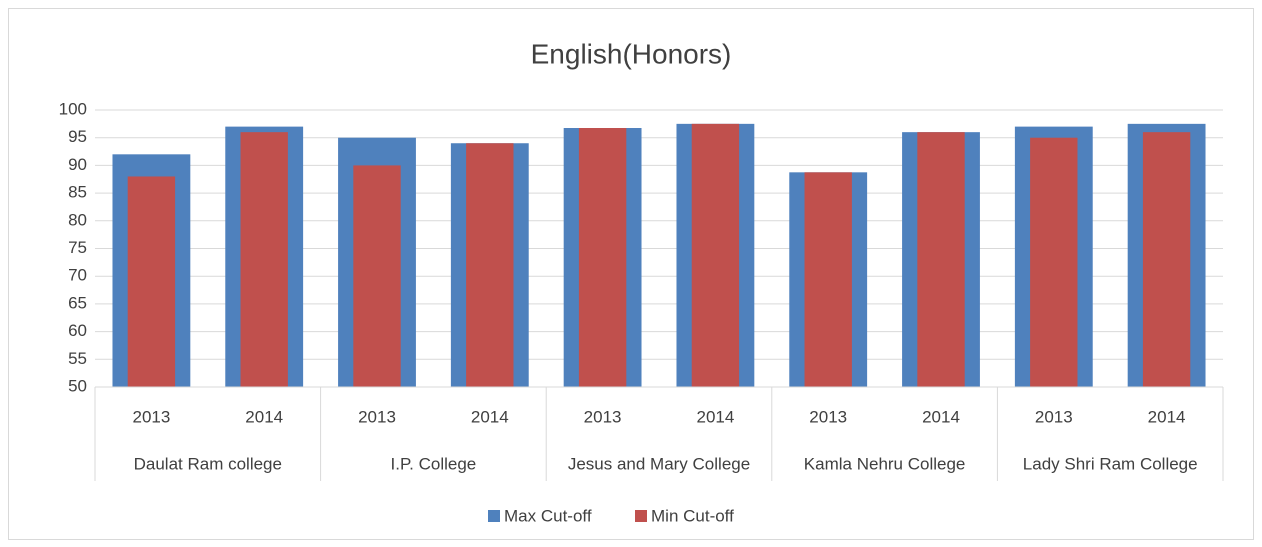 The image size is (1262, 547). Describe the element at coordinates (77, 136) in the screenshot. I see `y-tick-label: 95` at that location.